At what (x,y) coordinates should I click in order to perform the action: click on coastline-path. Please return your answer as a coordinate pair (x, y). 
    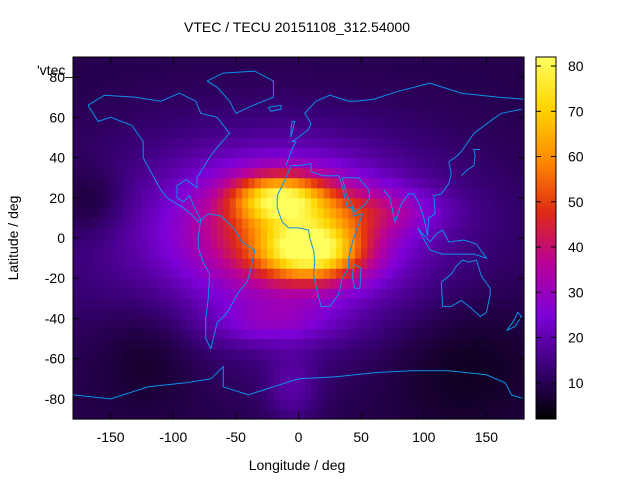
    Looking at the image, I should click on (405, 124).